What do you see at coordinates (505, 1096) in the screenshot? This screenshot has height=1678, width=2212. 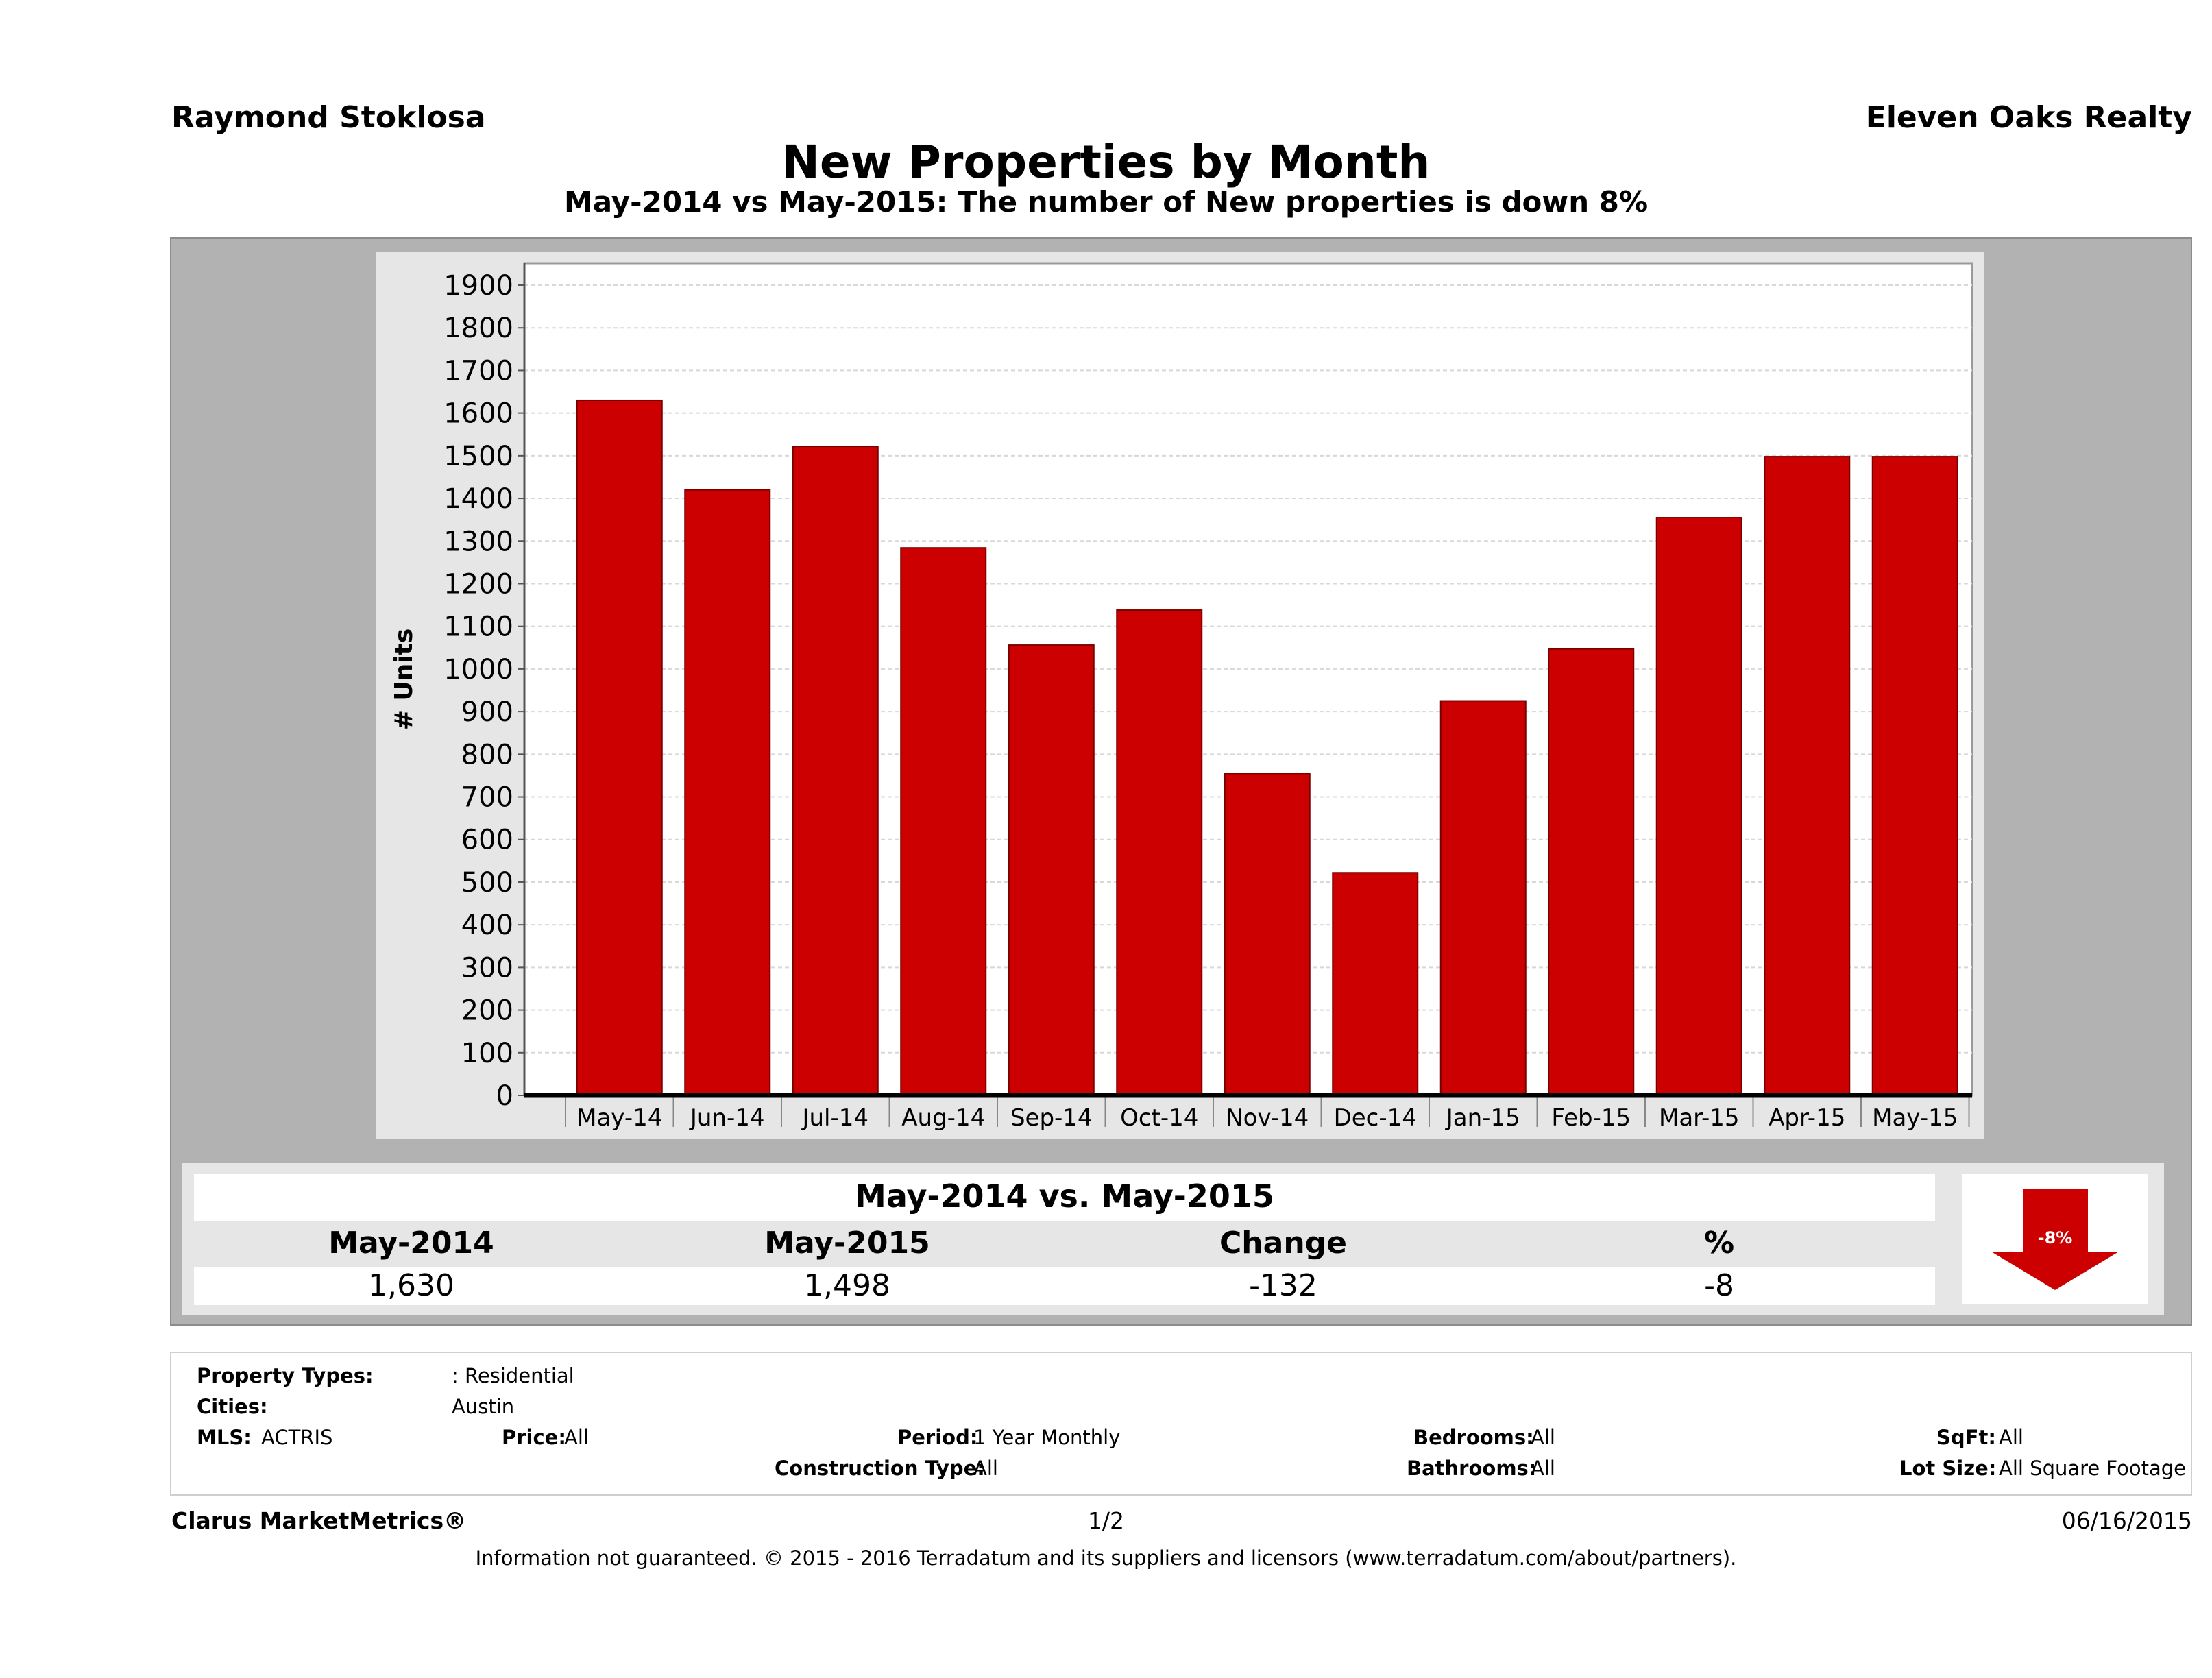 I see `y-tick-label: 0` at bounding box center [505, 1096].